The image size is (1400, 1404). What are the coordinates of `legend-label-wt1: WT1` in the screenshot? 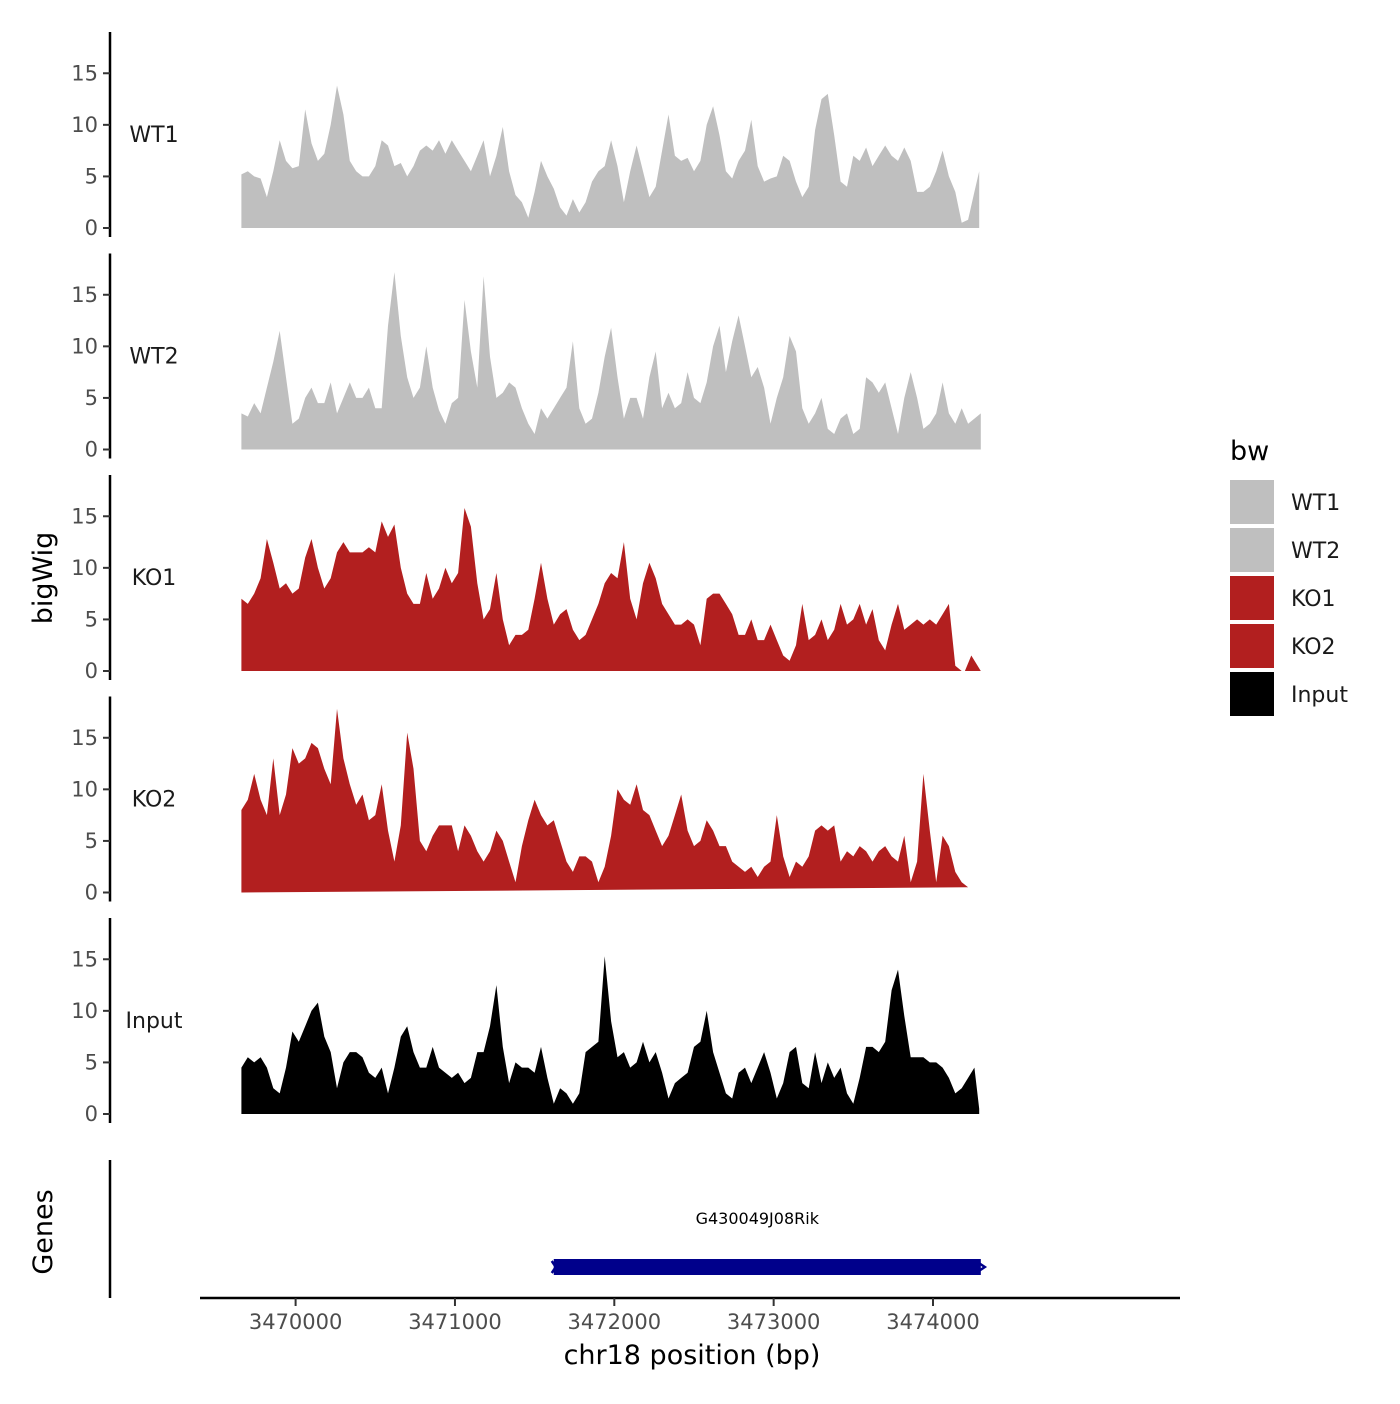 It's located at (1315, 503).